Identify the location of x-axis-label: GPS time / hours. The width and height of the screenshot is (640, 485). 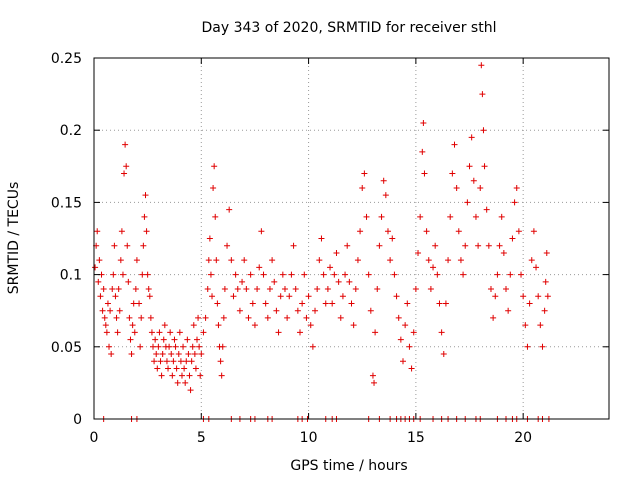
(348, 466).